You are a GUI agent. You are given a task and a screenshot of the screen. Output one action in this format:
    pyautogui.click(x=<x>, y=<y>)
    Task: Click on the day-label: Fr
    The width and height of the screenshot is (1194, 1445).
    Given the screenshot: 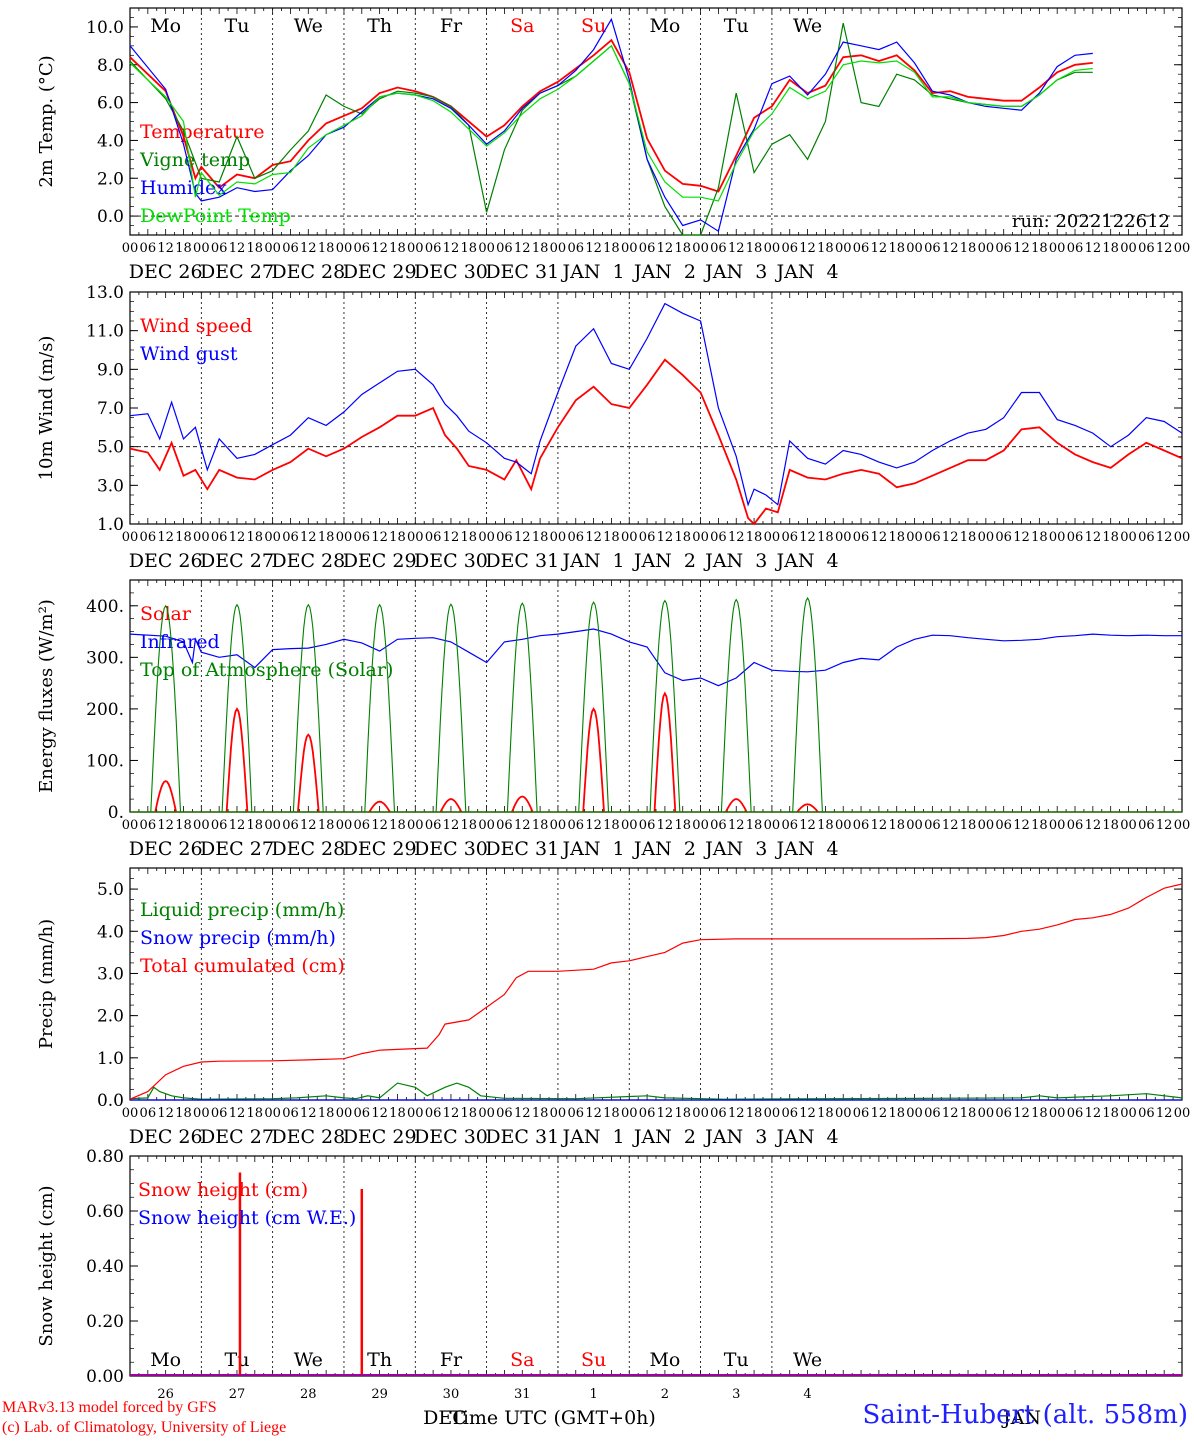 What is the action you would take?
    pyautogui.click(x=451, y=26)
    